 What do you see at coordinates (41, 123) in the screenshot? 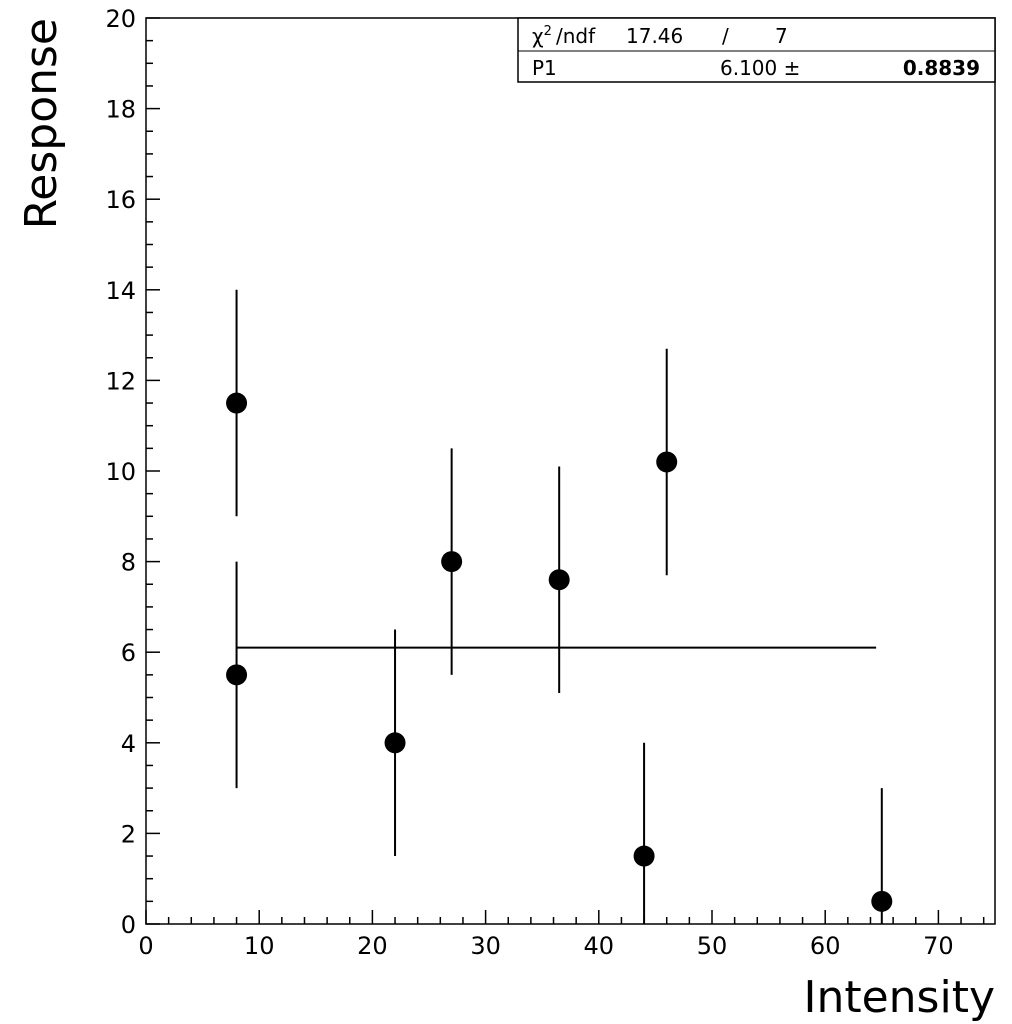
I see `y-axis-title: Response` at bounding box center [41, 123].